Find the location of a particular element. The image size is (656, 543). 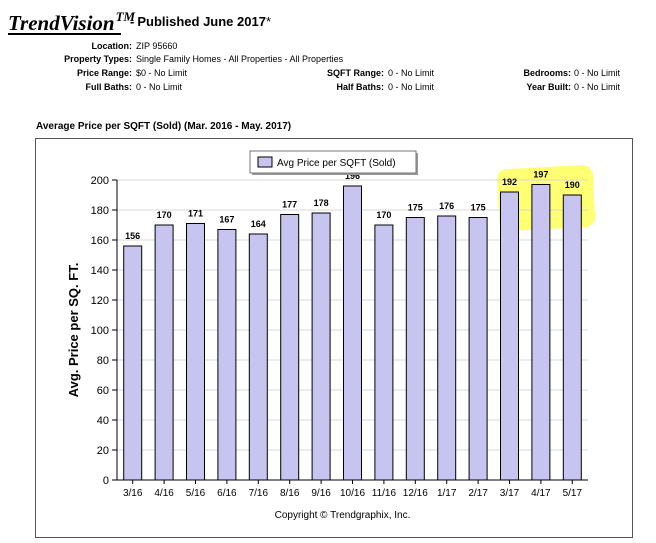

x-tick-label: 1/17 is located at coordinates (447, 493).